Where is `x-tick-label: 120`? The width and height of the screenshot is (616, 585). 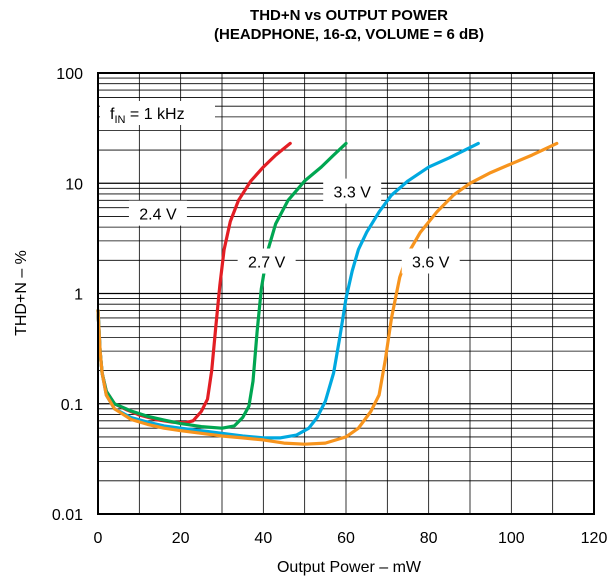 x-tick-label: 120 is located at coordinates (594, 538).